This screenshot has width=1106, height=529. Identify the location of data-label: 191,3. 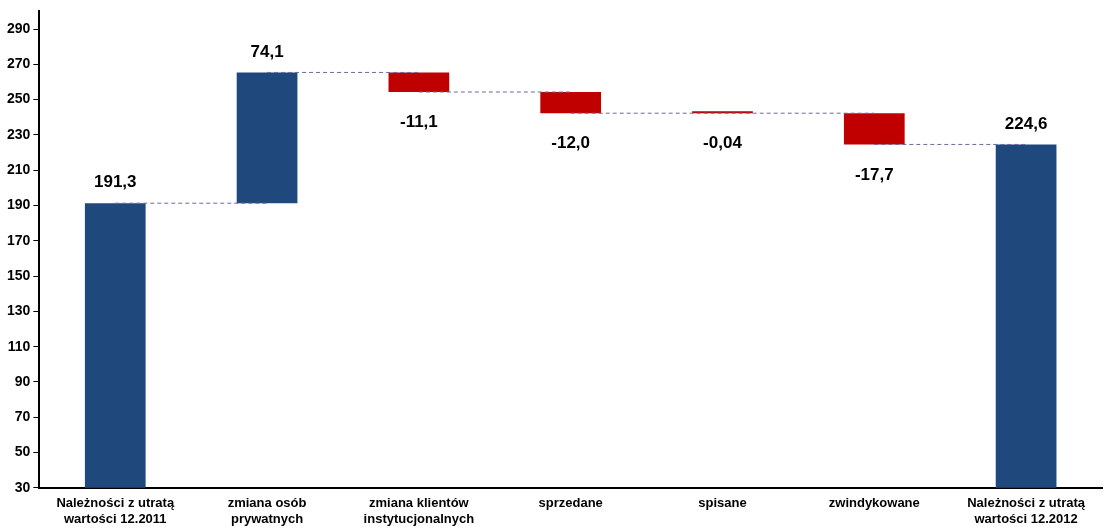
(115, 182).